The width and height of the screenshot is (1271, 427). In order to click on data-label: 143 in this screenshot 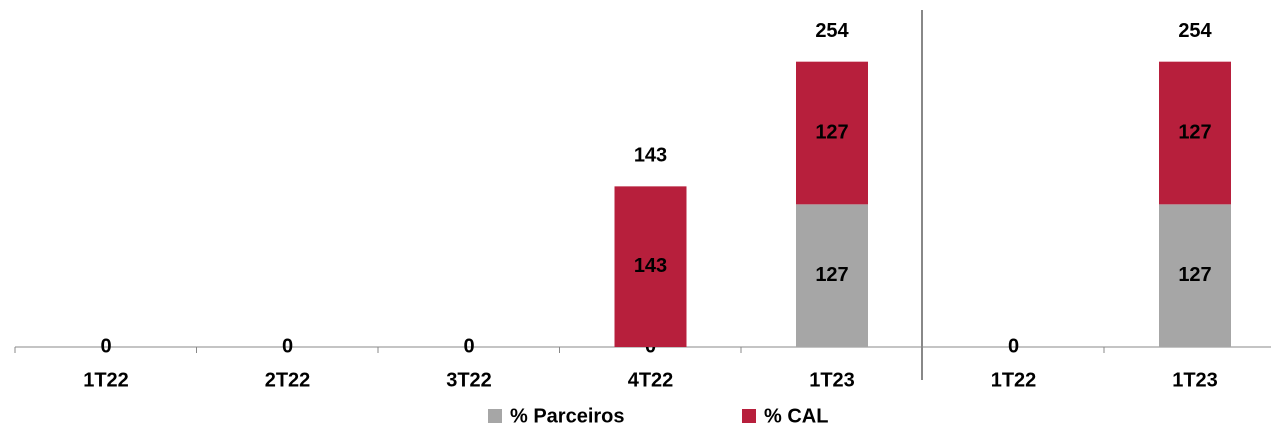, I will do `click(650, 266)`.